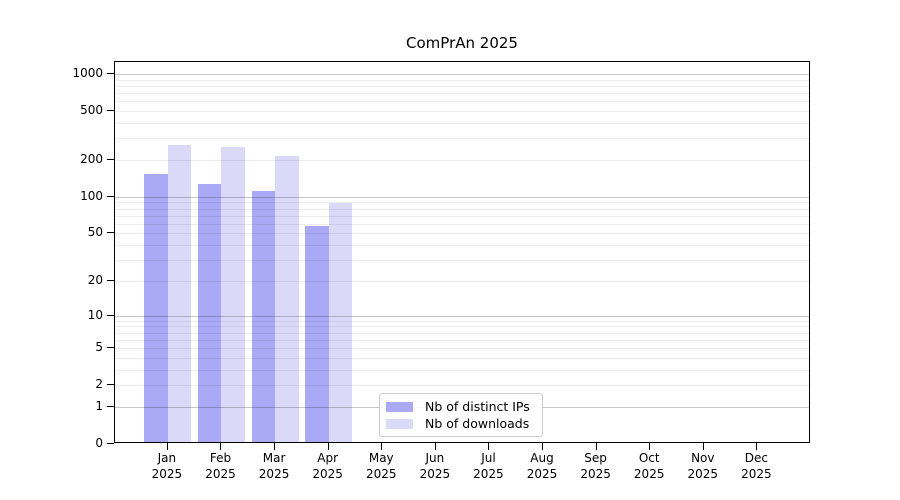 This screenshot has width=900, height=500. I want to click on x-tick-sep, so click(596, 446).